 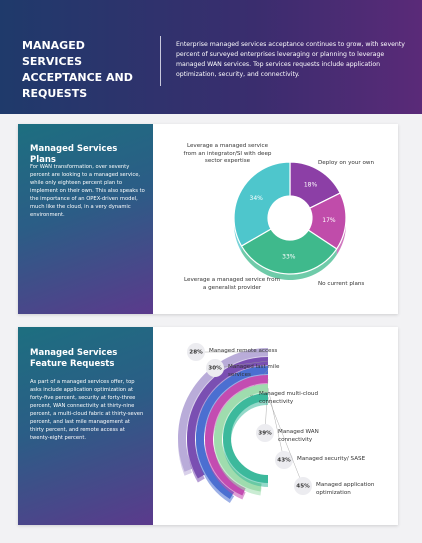 I want to click on panel-title: Managed Services Plans, so click(x=74, y=154).